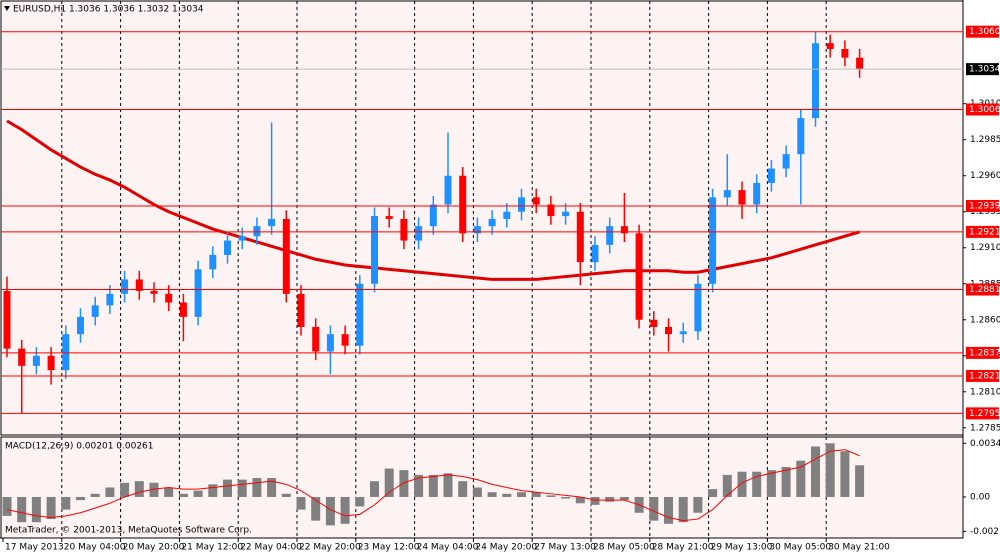 The height and width of the screenshot is (554, 1000). What do you see at coordinates (448, 548) in the screenshot?
I see `x-tick-label: 24 May 04:00` at bounding box center [448, 548].